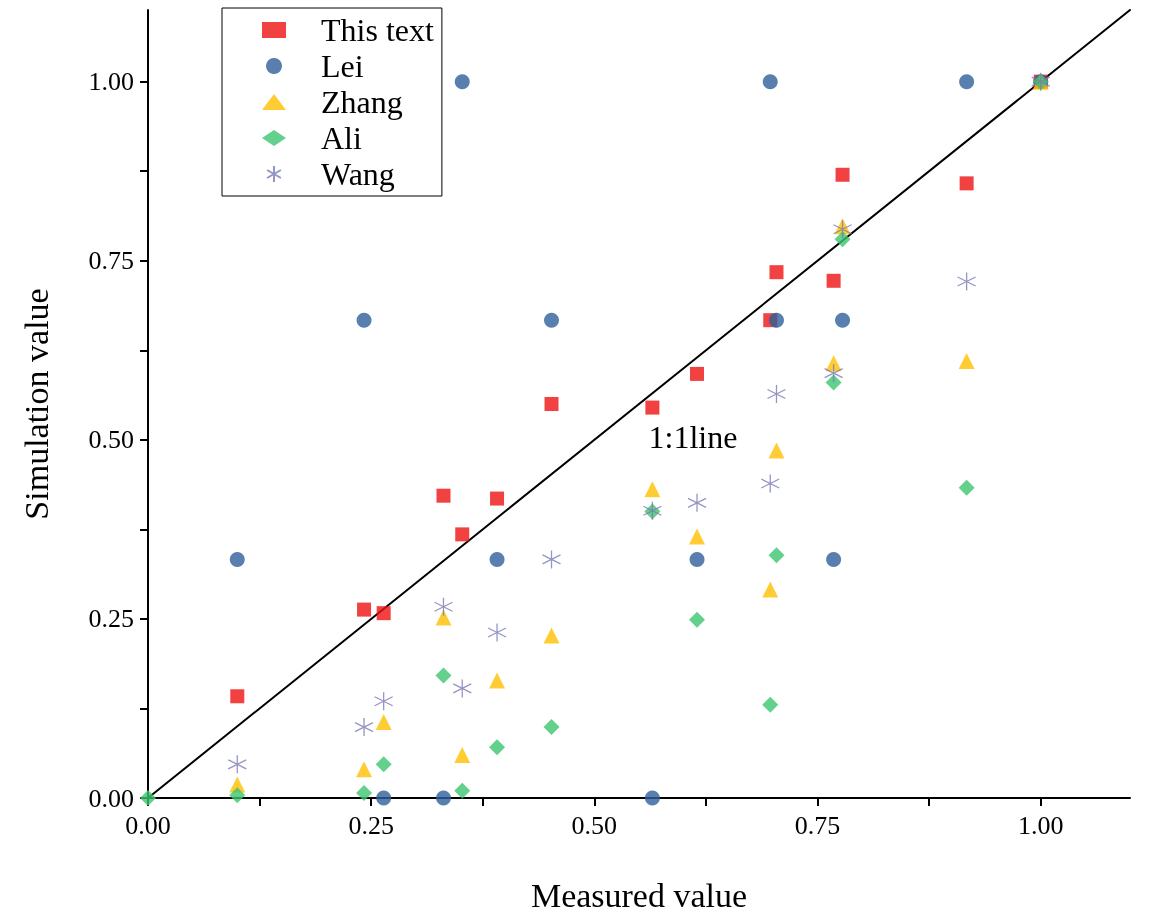 The width and height of the screenshot is (1156, 920). I want to click on x-tick-label: 0.00, so click(148, 825).